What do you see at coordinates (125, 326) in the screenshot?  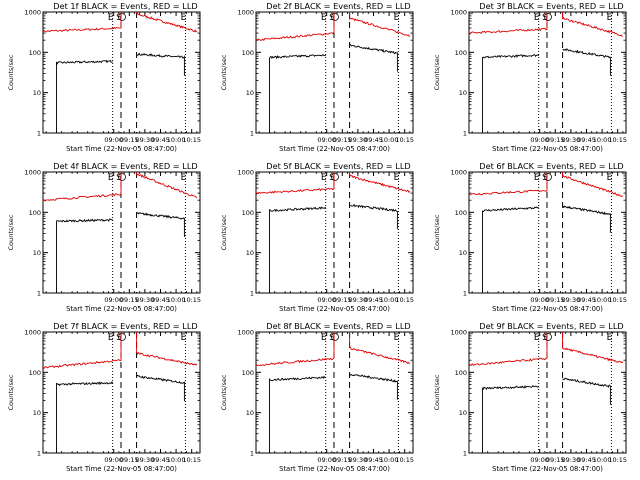 I see `chart-title: Det 7f BLACK = Events, RED = LLD` at bounding box center [125, 326].